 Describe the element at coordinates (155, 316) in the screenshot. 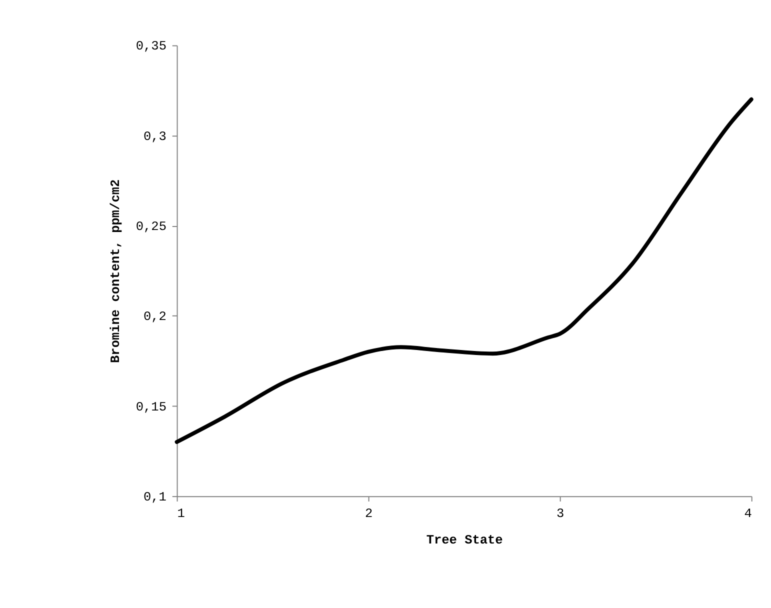

I see `y-tick-label: 0,2` at that location.